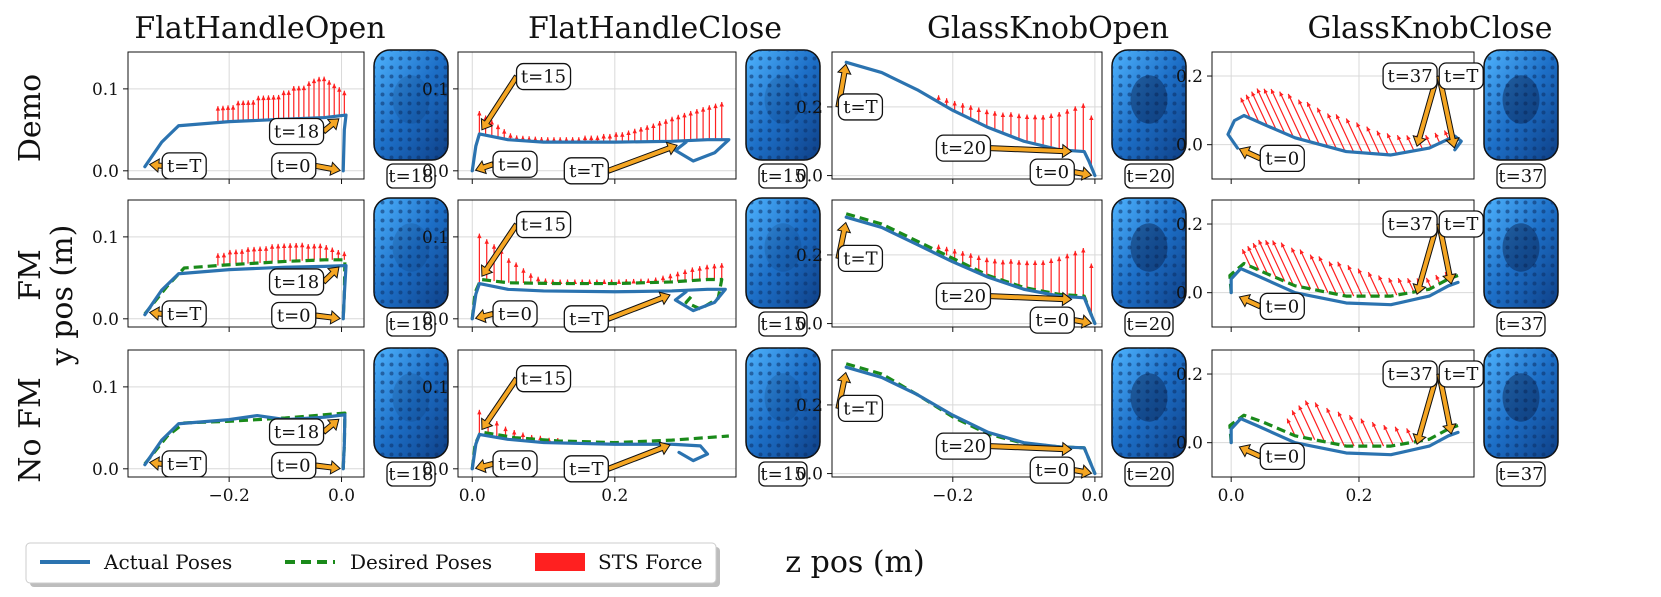 The image size is (1661, 597). What do you see at coordinates (245, 442) in the screenshot?
I see `actual-pose-line` at bounding box center [245, 442].